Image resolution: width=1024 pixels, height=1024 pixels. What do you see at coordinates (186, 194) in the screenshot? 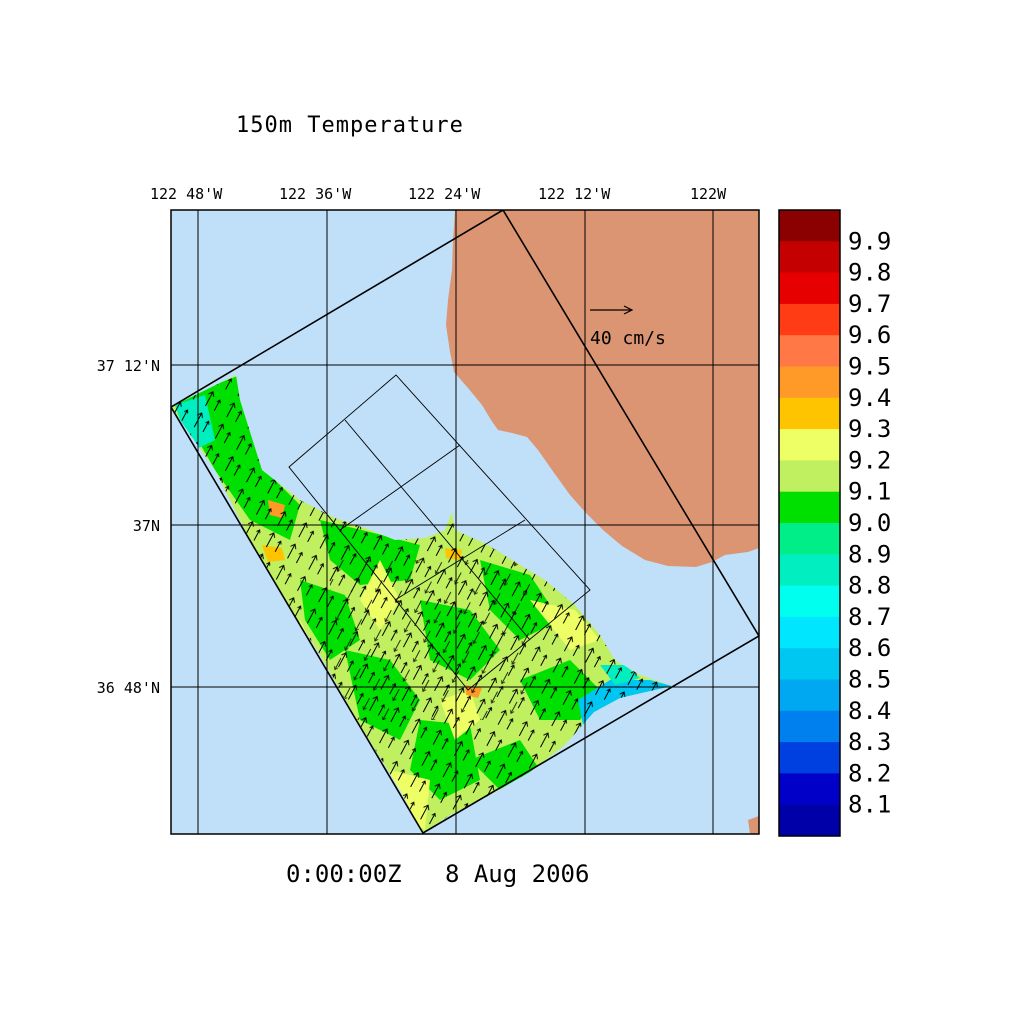
I see `lon-label-122-48w: 122 48'W` at bounding box center [186, 194].